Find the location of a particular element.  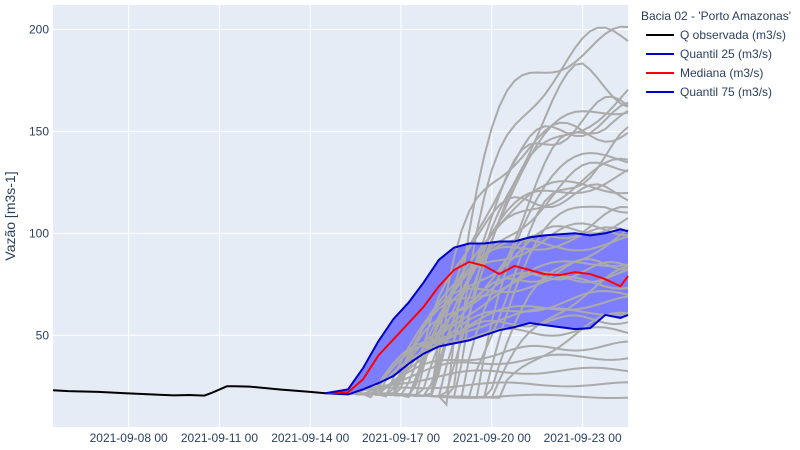

y-tick-label: 50 is located at coordinates (43, 335).